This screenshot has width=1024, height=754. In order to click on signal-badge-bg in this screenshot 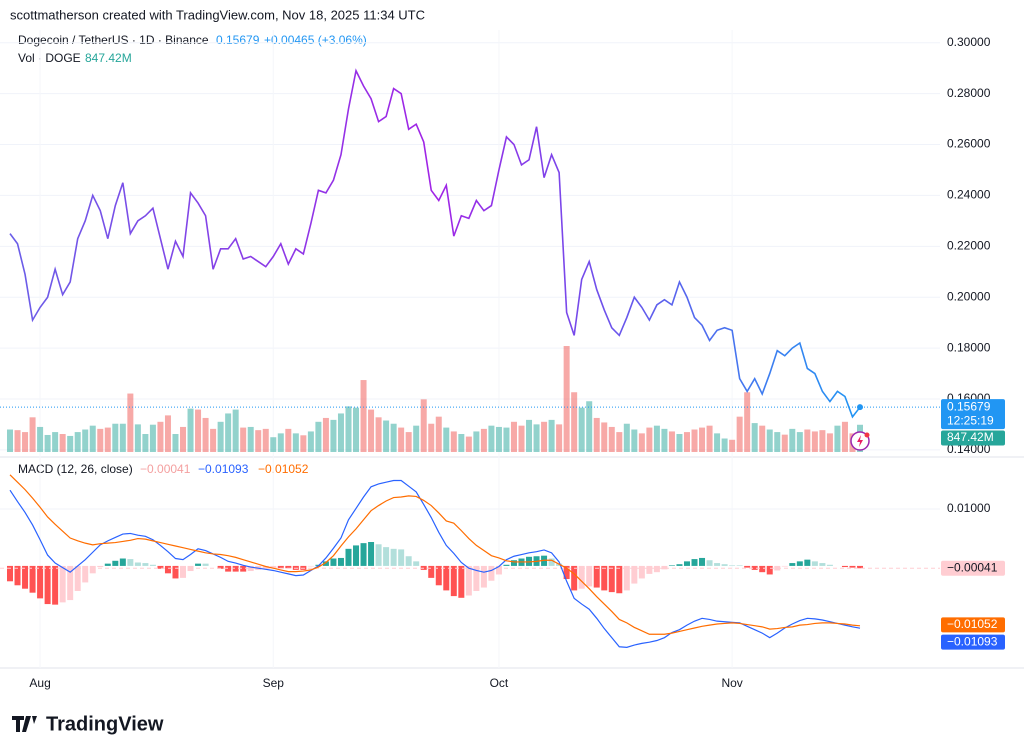, I will do `click(973, 625)`.